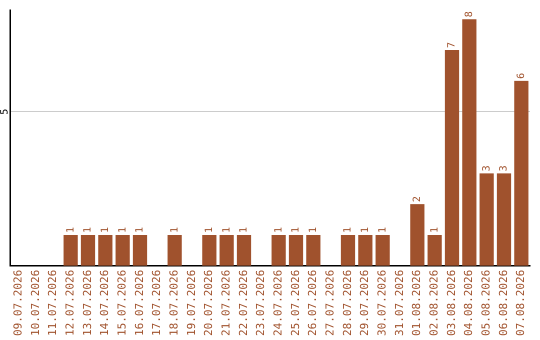  I want to click on x-tick-label: 10.07.2026, so click(35, 303).